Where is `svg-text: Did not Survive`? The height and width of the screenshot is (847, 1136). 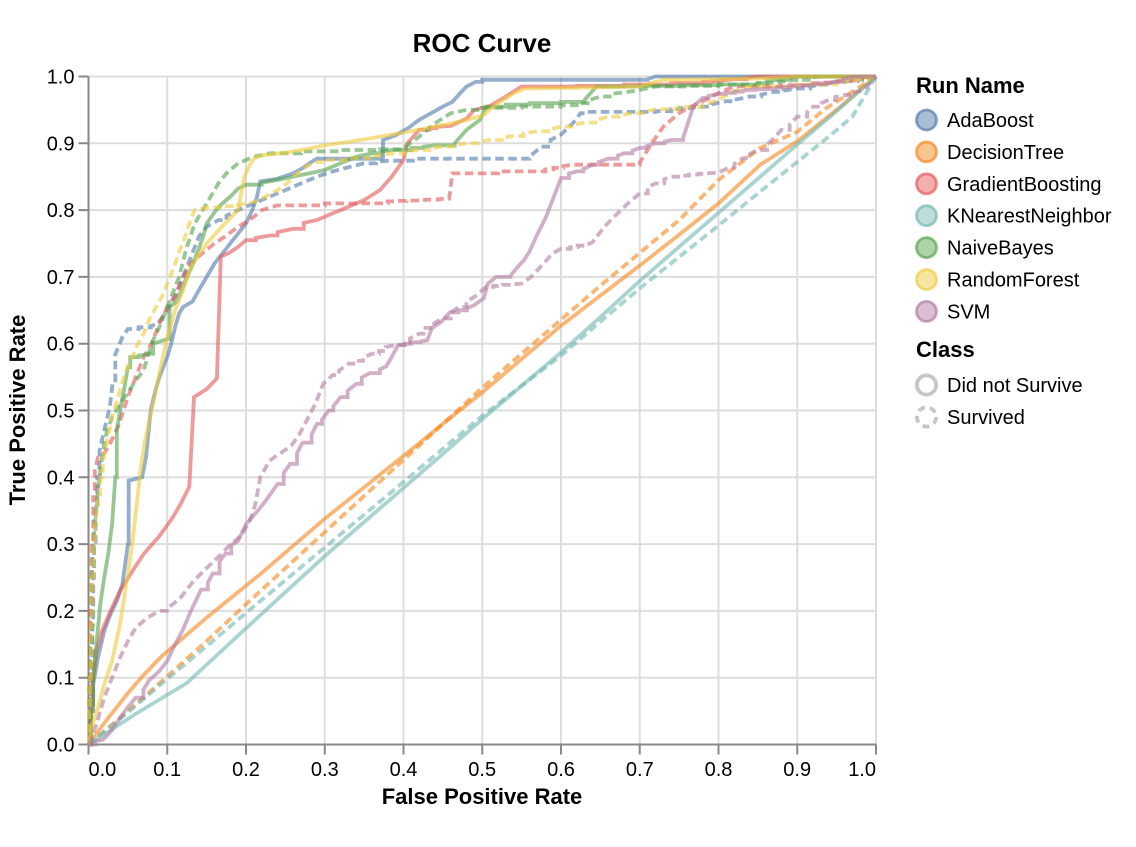
svg-text: Did not Survive is located at coordinates (1015, 386).